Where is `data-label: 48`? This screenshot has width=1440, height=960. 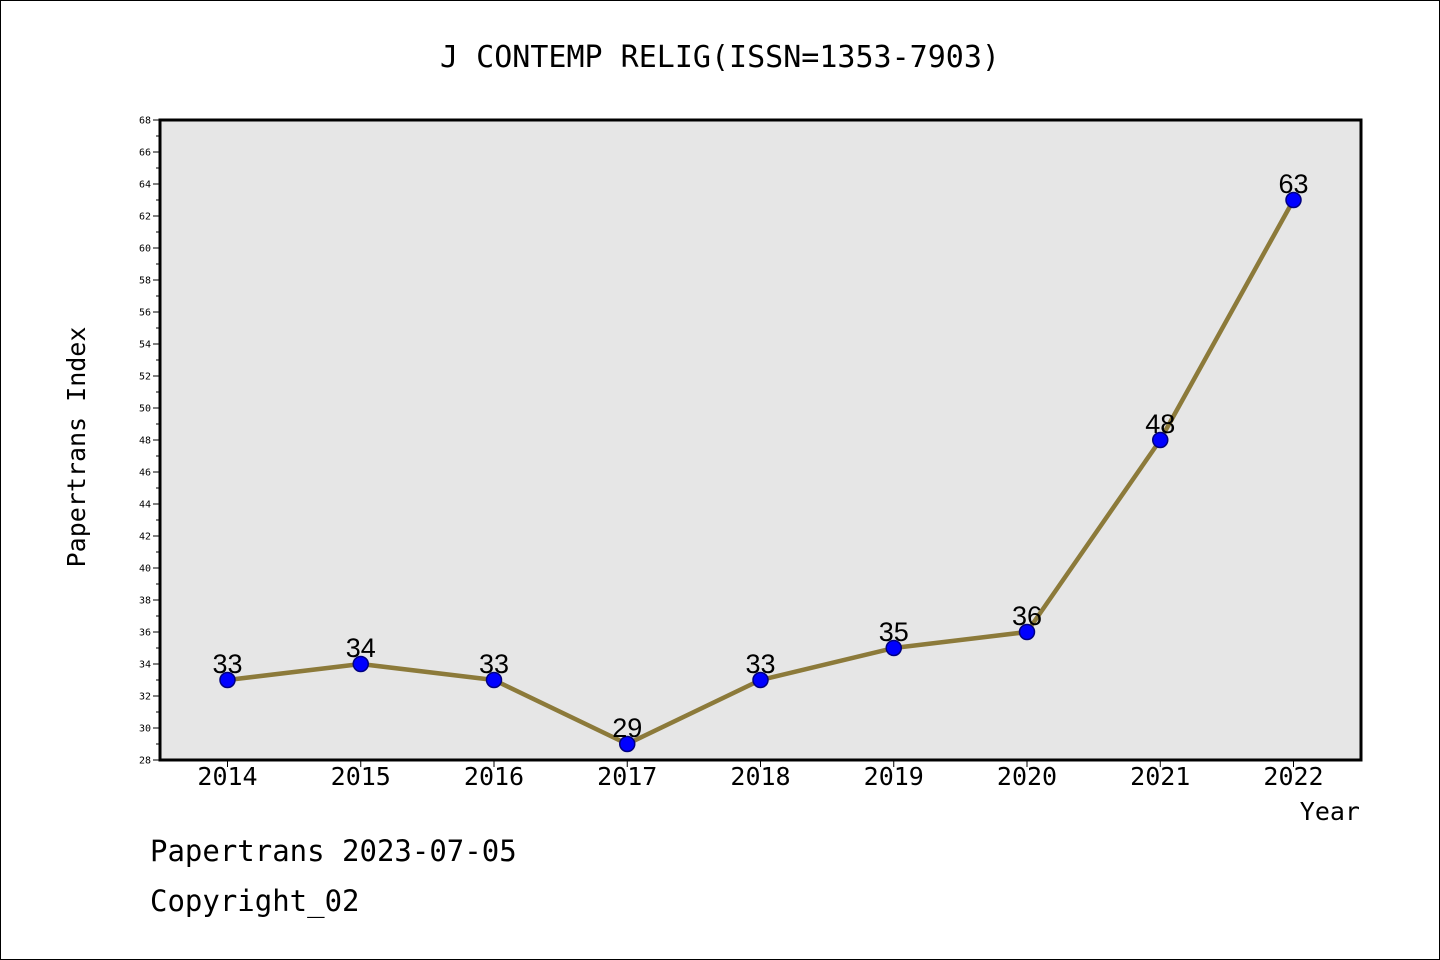
data-label: 48 is located at coordinates (1160, 424).